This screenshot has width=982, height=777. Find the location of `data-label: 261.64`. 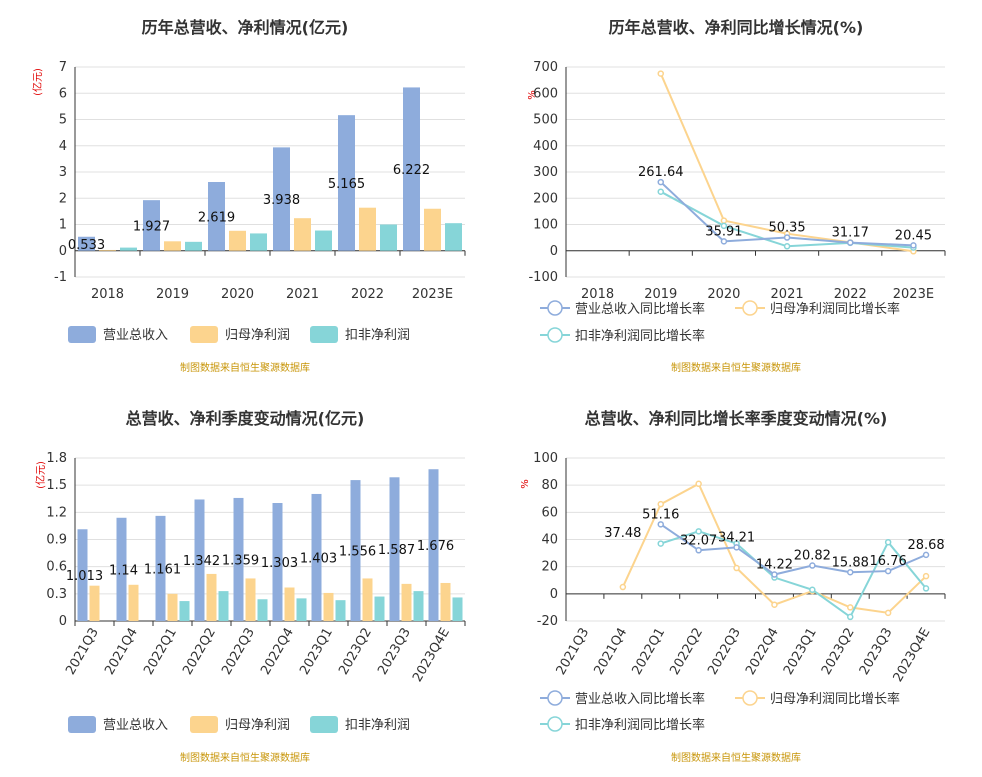

data-label: 261.64 is located at coordinates (661, 172).